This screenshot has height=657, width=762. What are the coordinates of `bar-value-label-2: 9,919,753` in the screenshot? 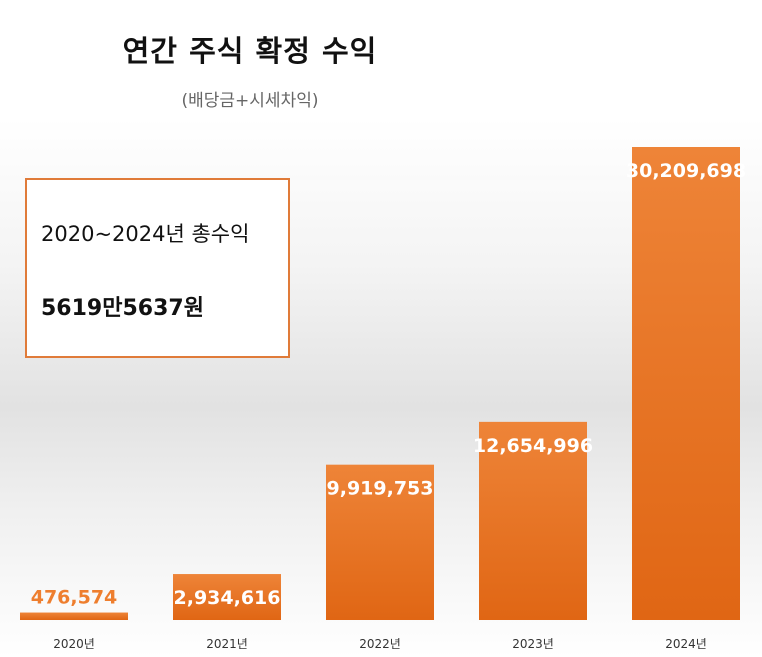 It's located at (380, 489).